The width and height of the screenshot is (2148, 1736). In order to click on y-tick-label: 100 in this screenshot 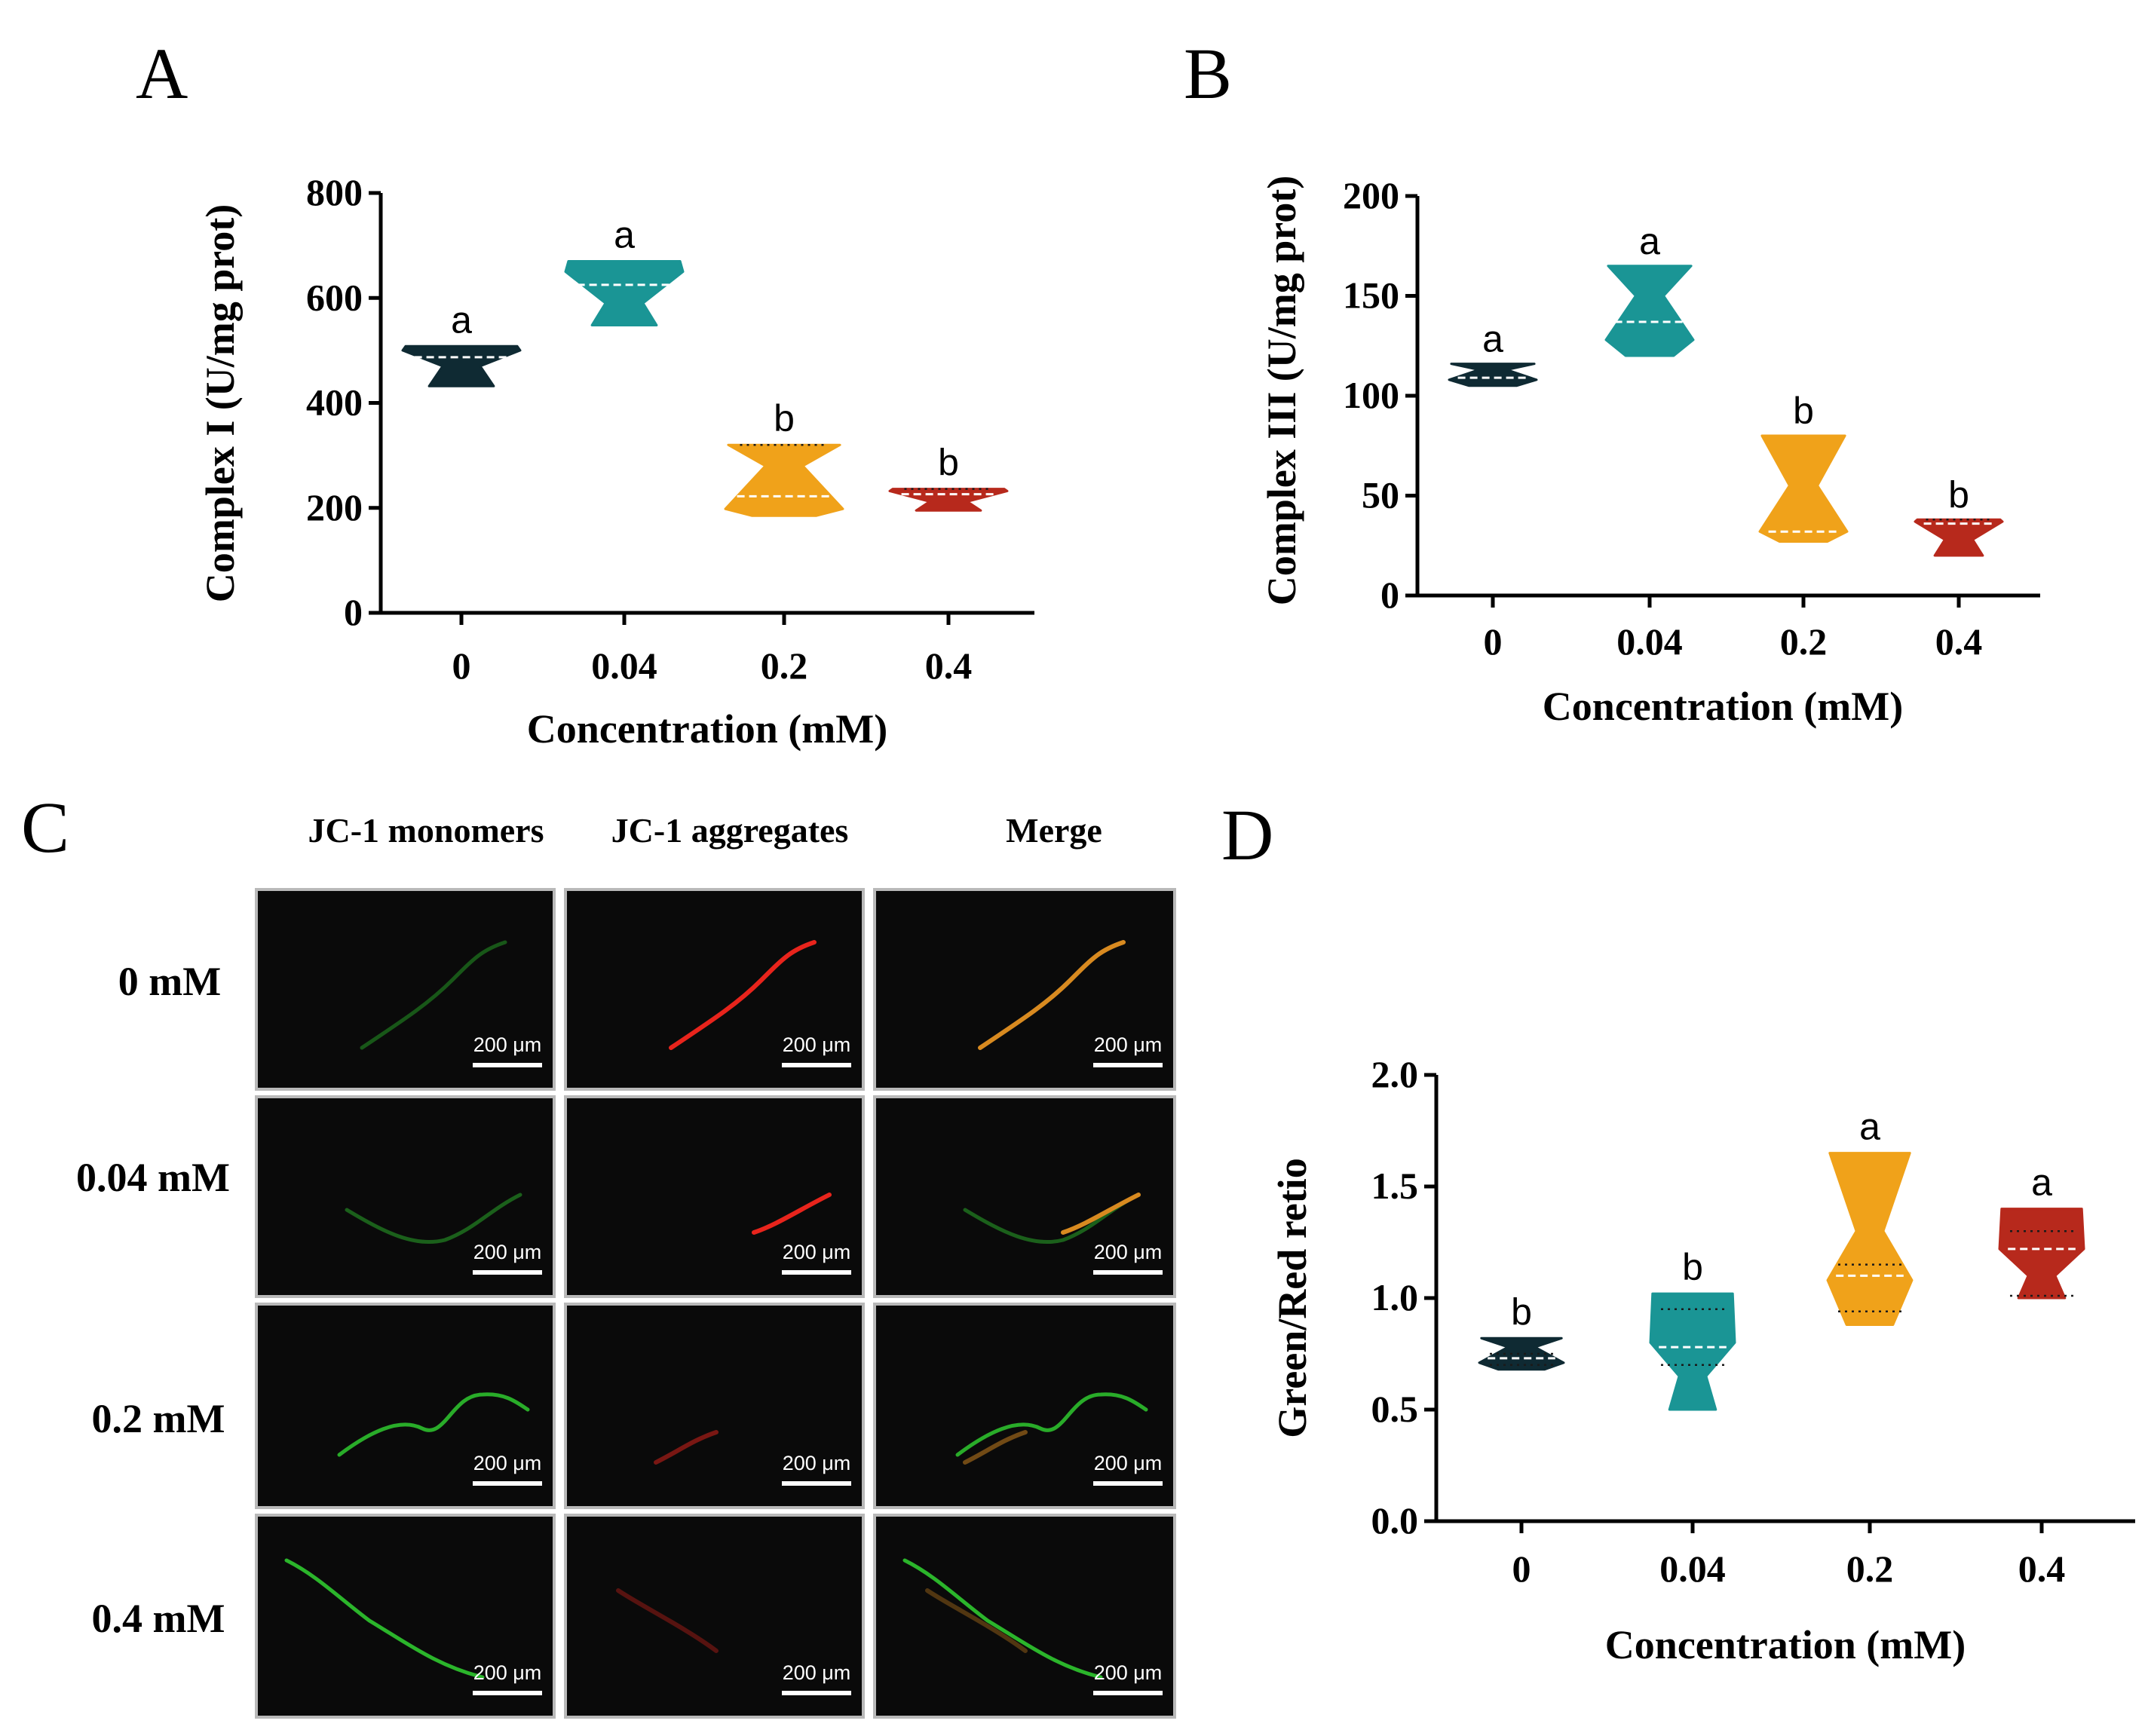, I will do `click(1371, 395)`.